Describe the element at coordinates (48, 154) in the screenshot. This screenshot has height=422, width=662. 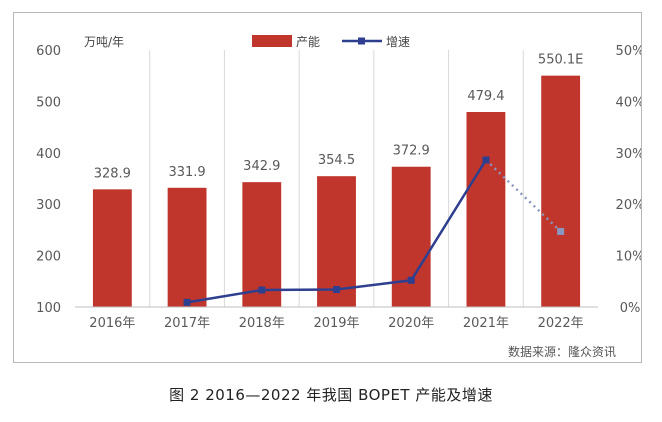
I see `y-tick-label: 400` at that location.